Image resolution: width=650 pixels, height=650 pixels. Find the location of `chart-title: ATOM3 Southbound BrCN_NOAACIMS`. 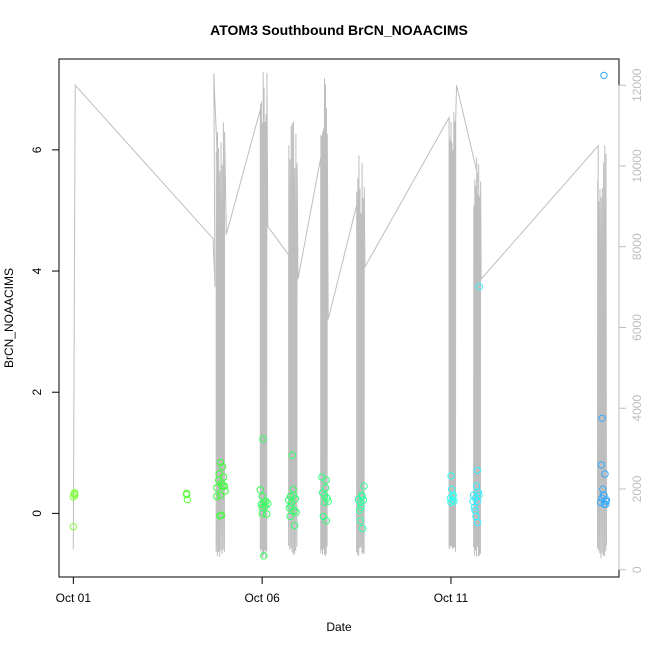

chart-title: ATOM3 Southbound BrCN_NOAACIMS is located at coordinates (339, 30).